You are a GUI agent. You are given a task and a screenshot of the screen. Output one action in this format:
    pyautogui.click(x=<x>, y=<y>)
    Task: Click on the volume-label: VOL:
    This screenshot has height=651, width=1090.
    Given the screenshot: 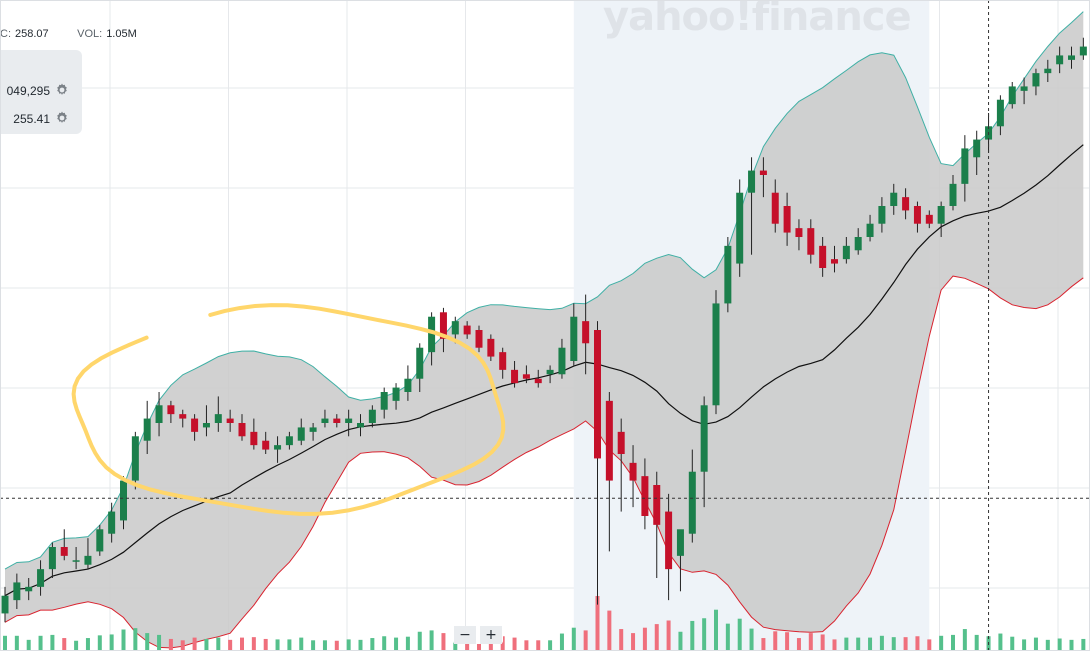 What is the action you would take?
    pyautogui.click(x=90, y=34)
    